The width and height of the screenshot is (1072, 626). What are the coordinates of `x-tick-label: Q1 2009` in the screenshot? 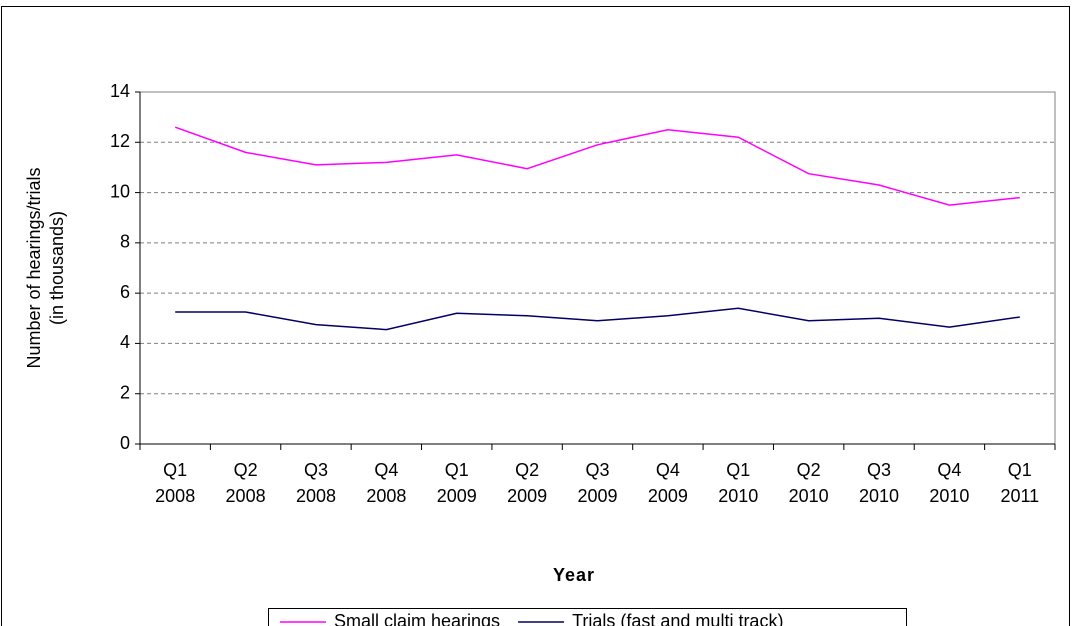 It's located at (457, 483).